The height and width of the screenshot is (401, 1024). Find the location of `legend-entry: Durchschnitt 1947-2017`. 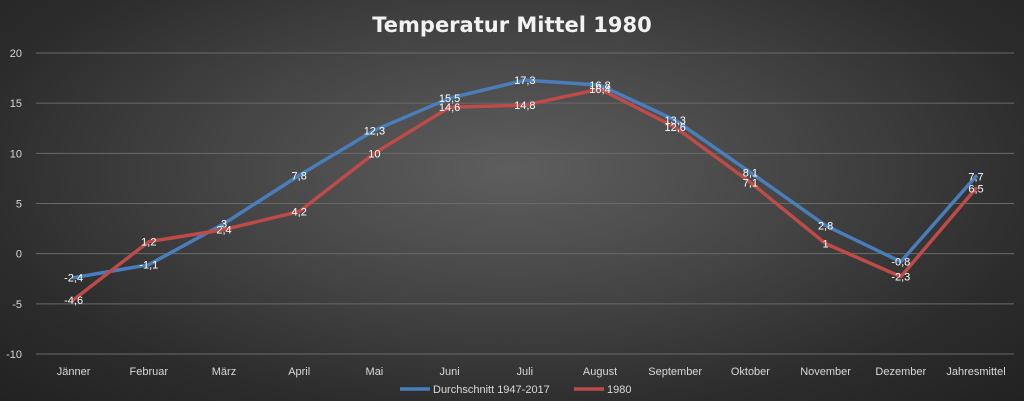

legend-entry: Durchschnitt 1947-2017 is located at coordinates (491, 390).